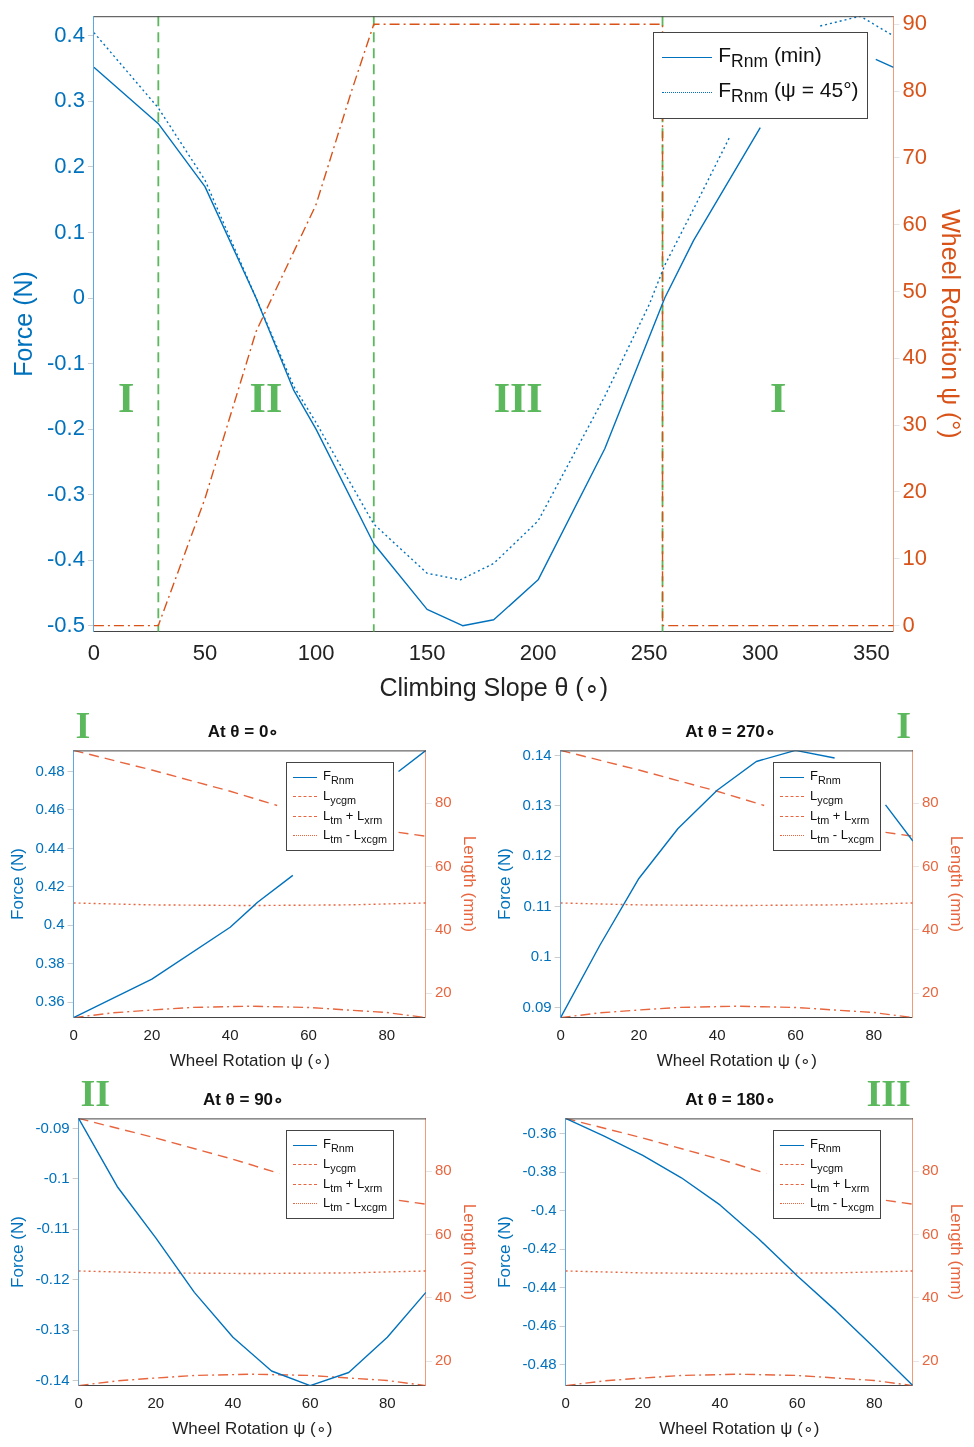 The image size is (974, 1447). I want to click on y-tick-label: 0.36, so click(50, 1001).